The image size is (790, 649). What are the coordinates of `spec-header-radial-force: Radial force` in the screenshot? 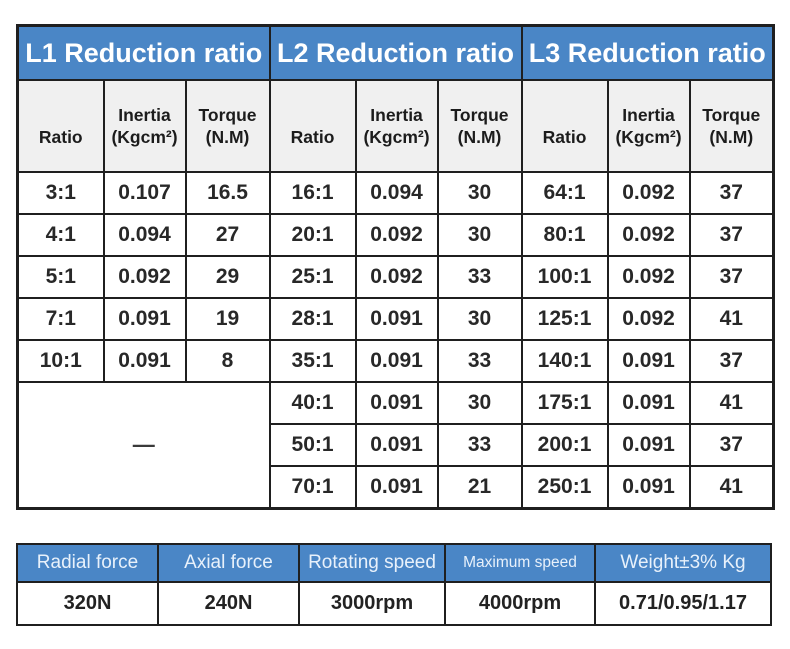 It's located at (87, 563).